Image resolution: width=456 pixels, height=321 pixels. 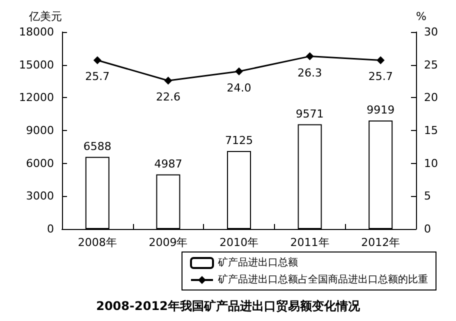 What do you see at coordinates (36, 65) in the screenshot?
I see `y-tick-label: 15000` at bounding box center [36, 65].